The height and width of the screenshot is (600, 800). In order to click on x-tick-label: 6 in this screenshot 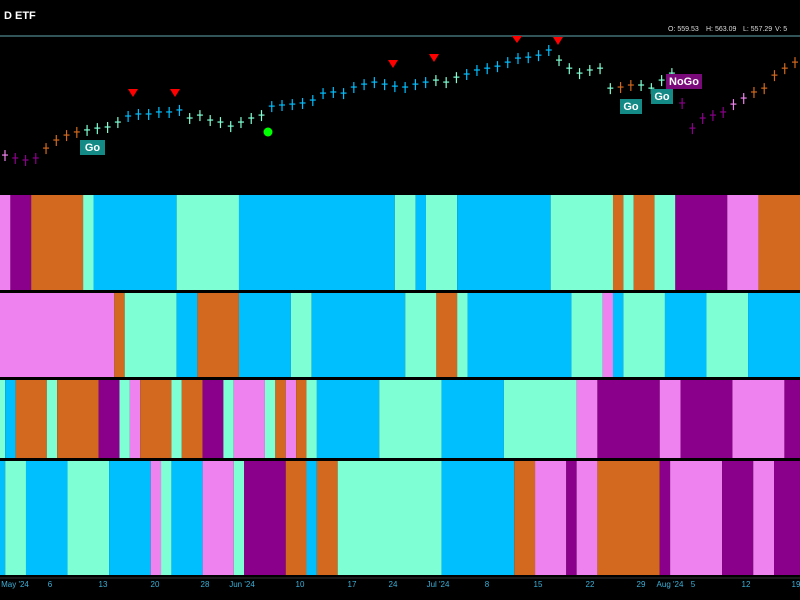, I will do `click(50, 584)`.